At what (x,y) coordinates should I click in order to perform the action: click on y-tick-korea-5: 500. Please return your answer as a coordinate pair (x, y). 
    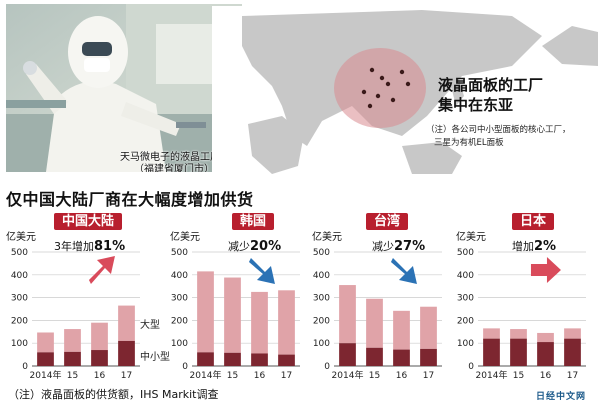
    Looking at the image, I should click on (179, 253).